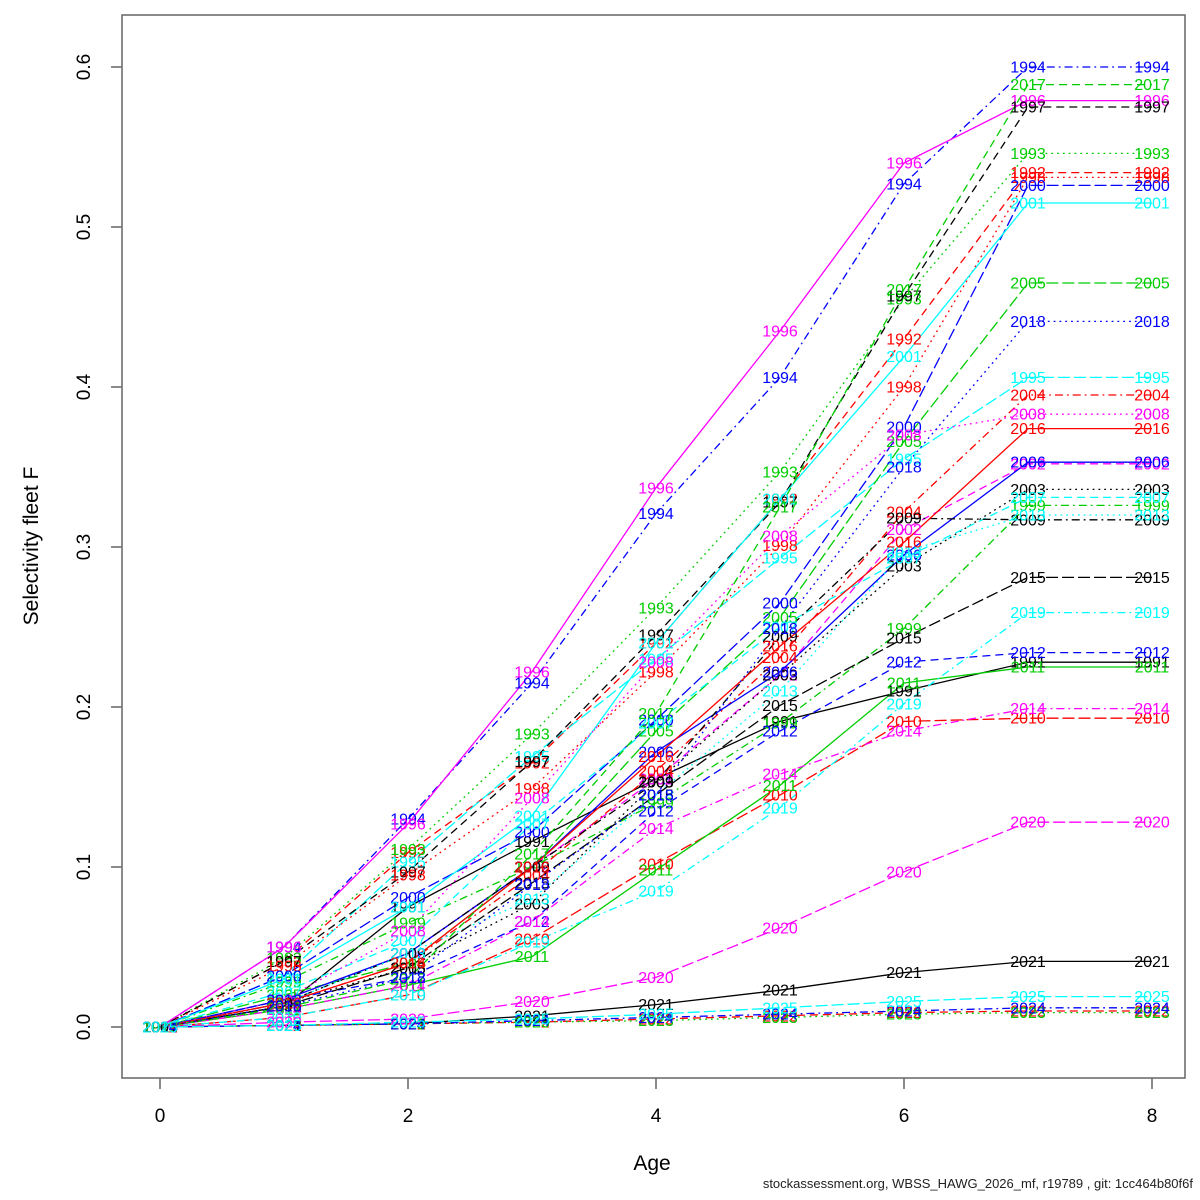  I want to click on series-label-2022-age-1: 2022, so click(284, 1026).